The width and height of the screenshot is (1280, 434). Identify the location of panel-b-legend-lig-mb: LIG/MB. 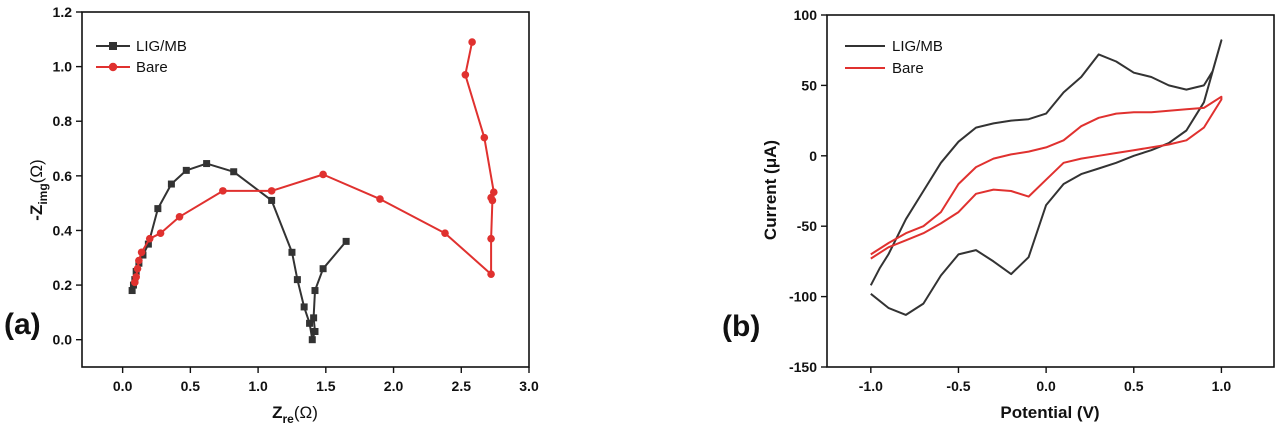
(917, 46).